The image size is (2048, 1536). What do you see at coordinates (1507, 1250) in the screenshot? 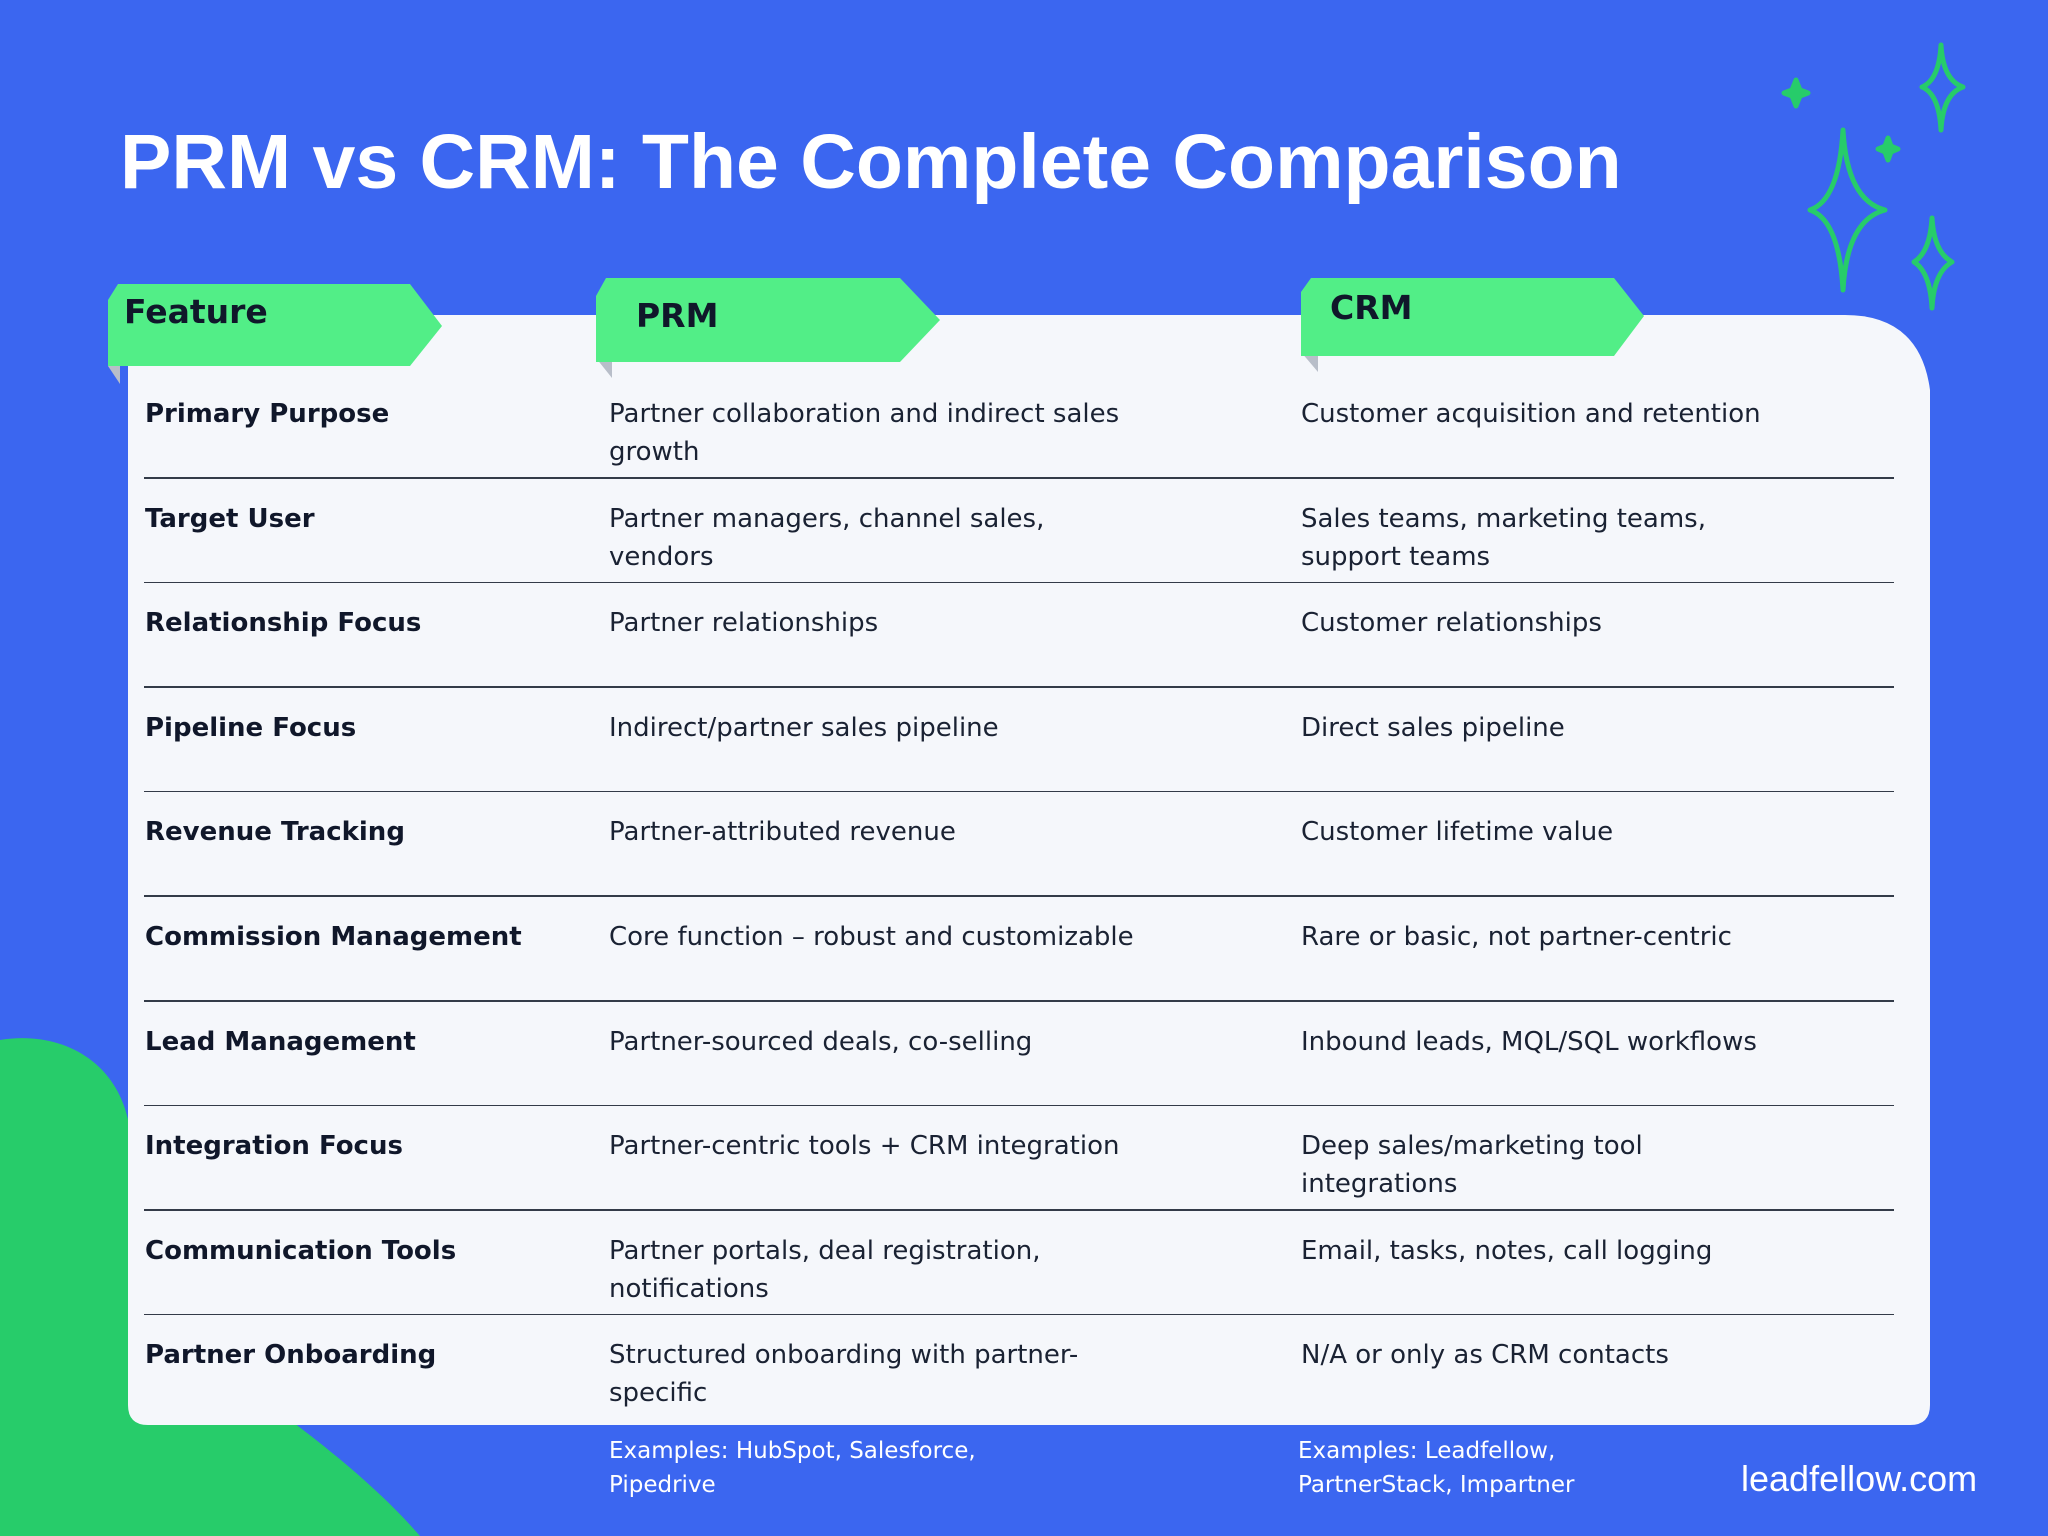
I see `crm-cell: Email, tasks, notes, call logging` at bounding box center [1507, 1250].